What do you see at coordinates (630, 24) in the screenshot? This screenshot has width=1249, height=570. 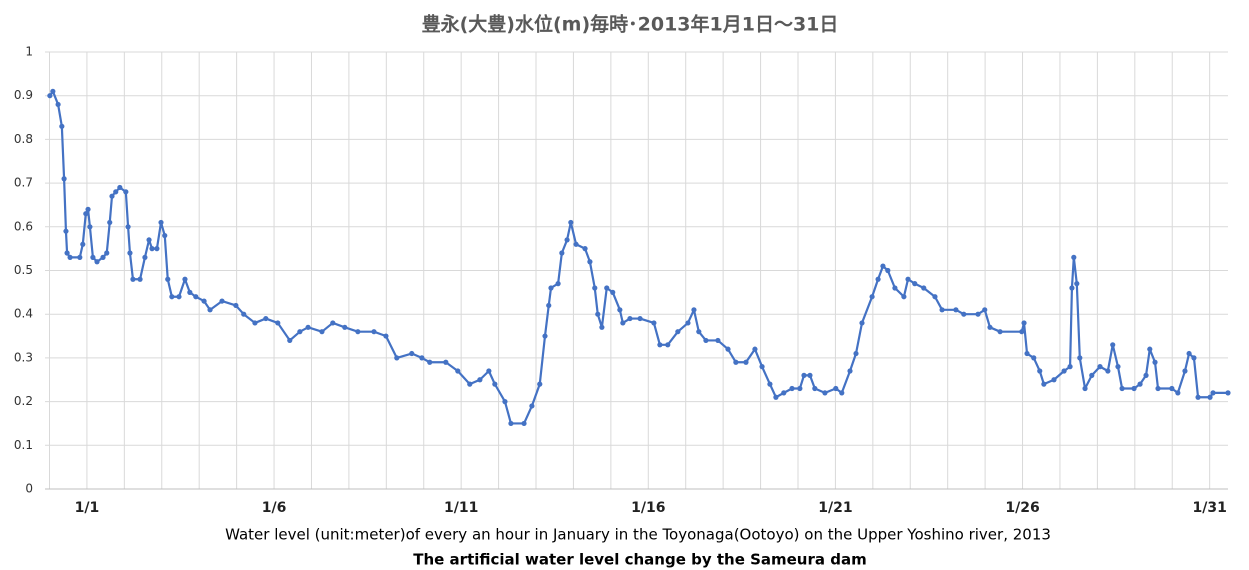 I see `chart-title: 豊永(大豊)水位(m)毎時･2013年1月1日～31日` at bounding box center [630, 24].